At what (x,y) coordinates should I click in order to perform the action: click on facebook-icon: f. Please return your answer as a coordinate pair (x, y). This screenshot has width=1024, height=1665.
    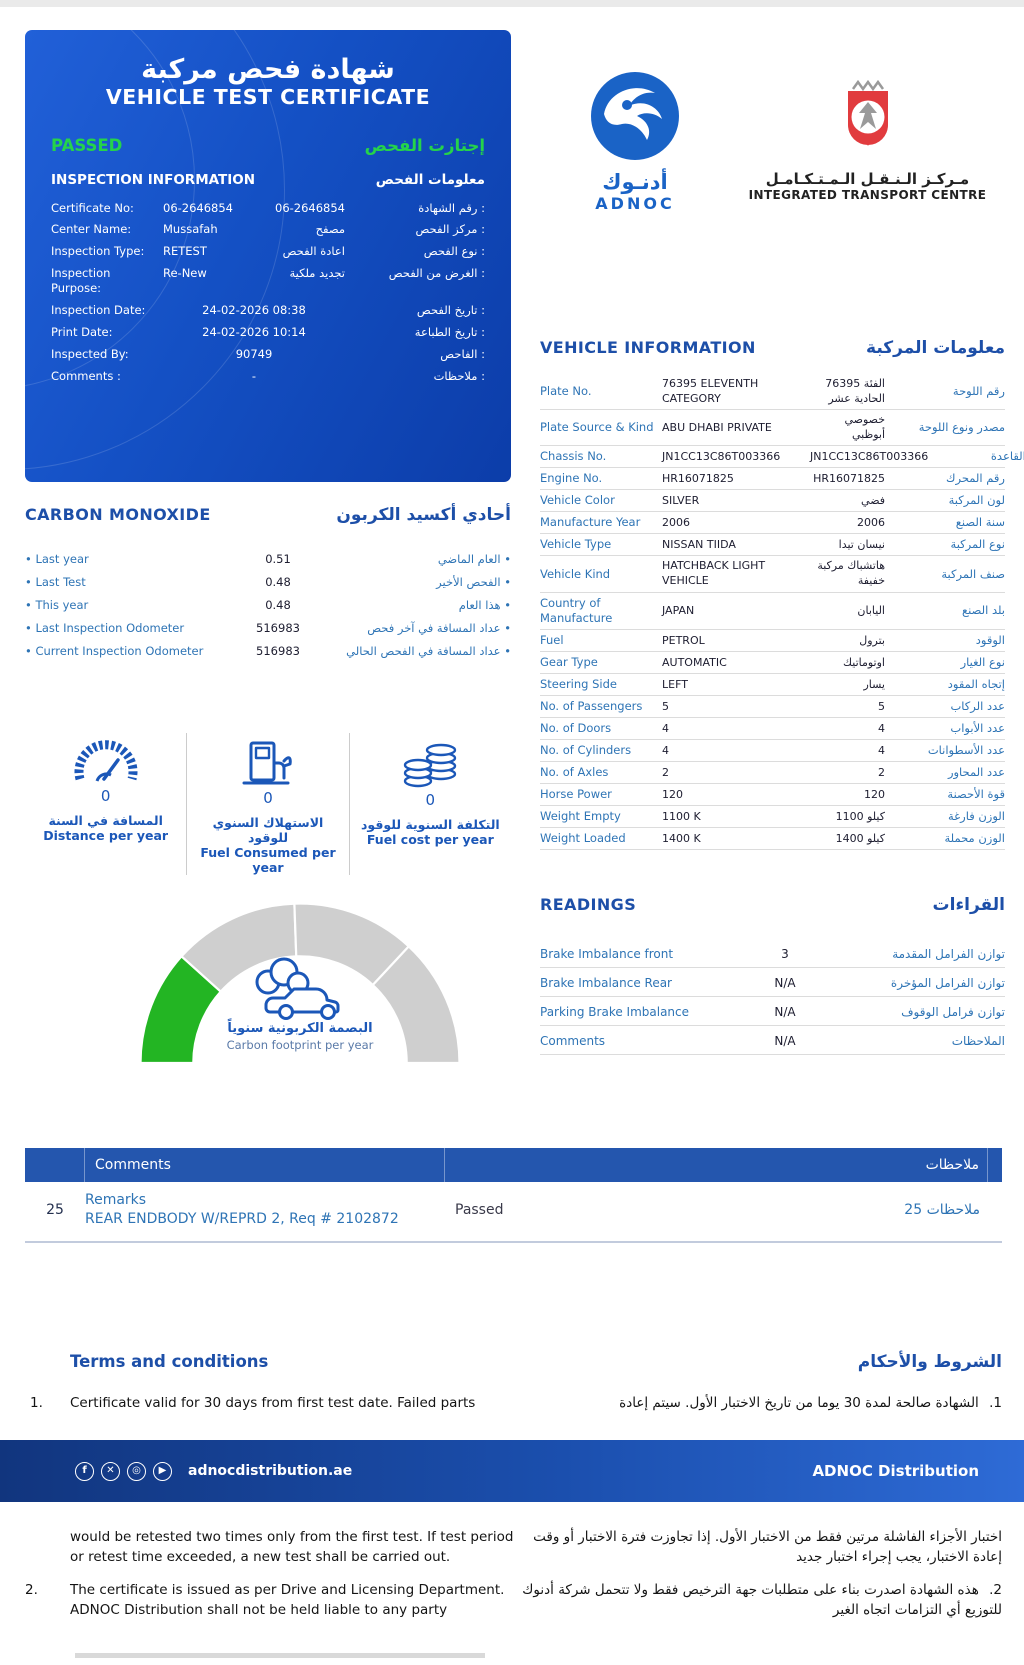
    Looking at the image, I should click on (84, 1471).